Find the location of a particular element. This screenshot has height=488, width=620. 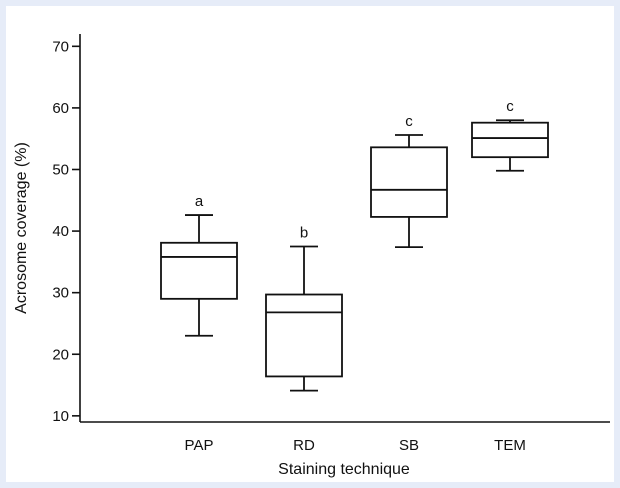

x-ticks: PAP RD SB TEM is located at coordinates (355, 445).